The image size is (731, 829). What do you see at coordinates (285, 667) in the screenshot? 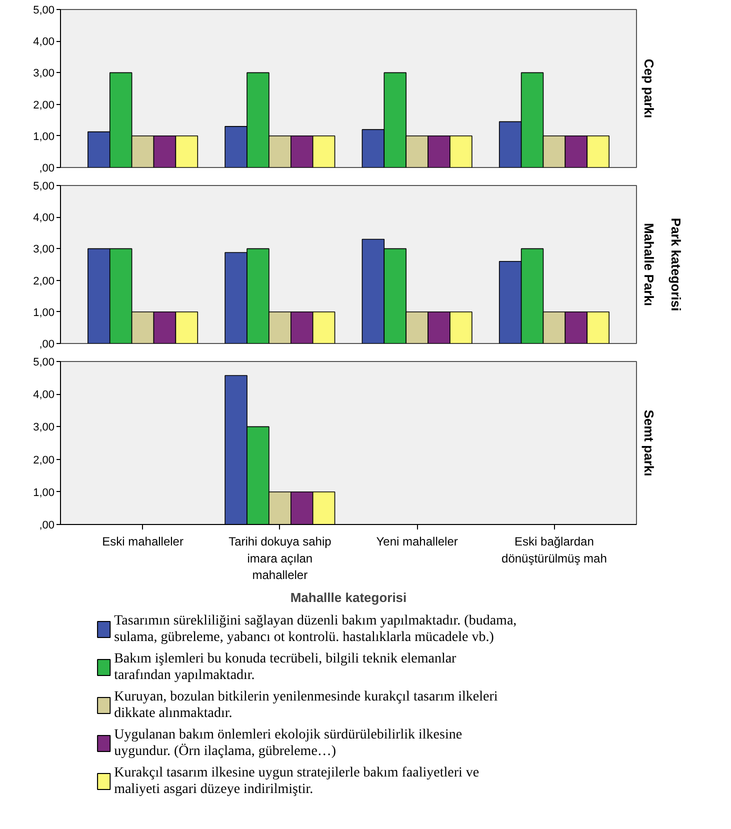
I see `legend-label: Bakım işlemleri bu konuda tecrübeli, bilgili teknik elemanlar tarafından yapılmaktadır.` at bounding box center [285, 667].